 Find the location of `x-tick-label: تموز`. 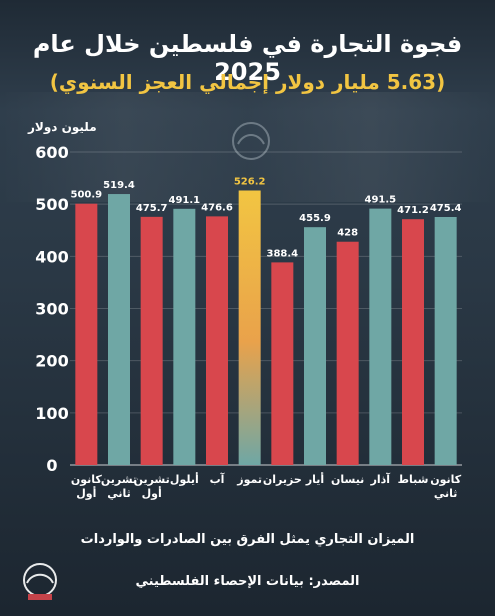

x-tick-label: تموز is located at coordinates (249, 479).